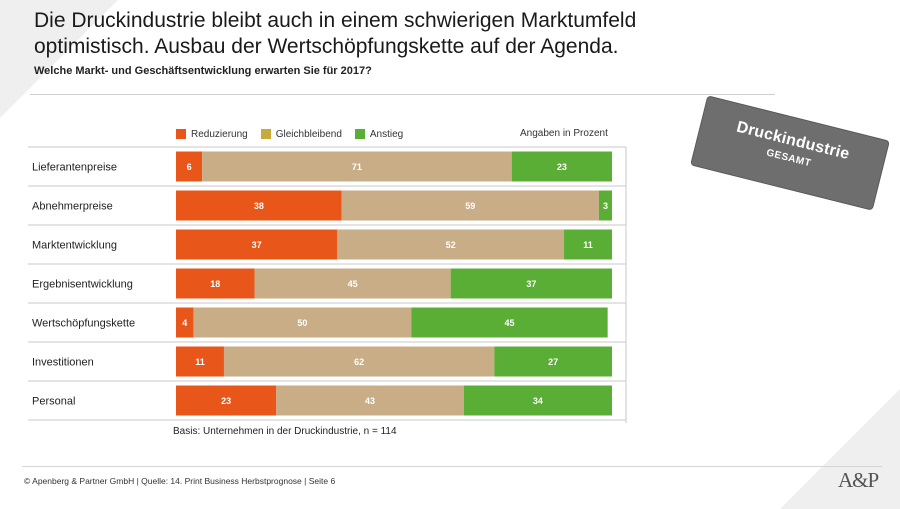 The height and width of the screenshot is (509, 900). I want to click on data-label-anstieg: 23, so click(562, 167).